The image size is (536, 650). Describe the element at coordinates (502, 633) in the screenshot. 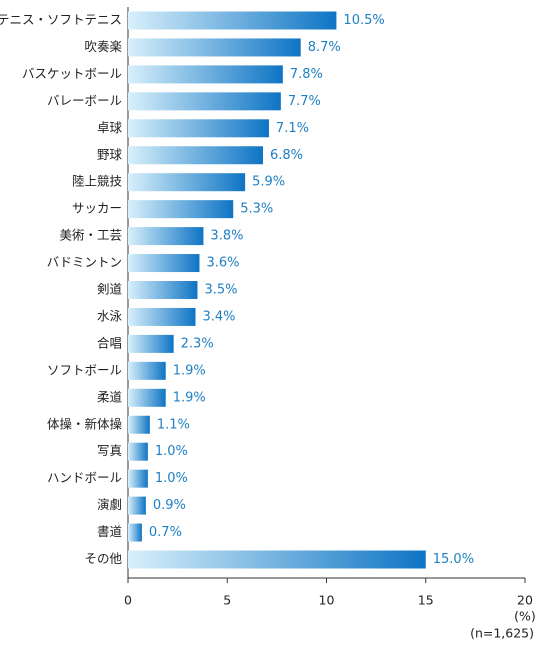

I see `note: (n=1,625)` at that location.